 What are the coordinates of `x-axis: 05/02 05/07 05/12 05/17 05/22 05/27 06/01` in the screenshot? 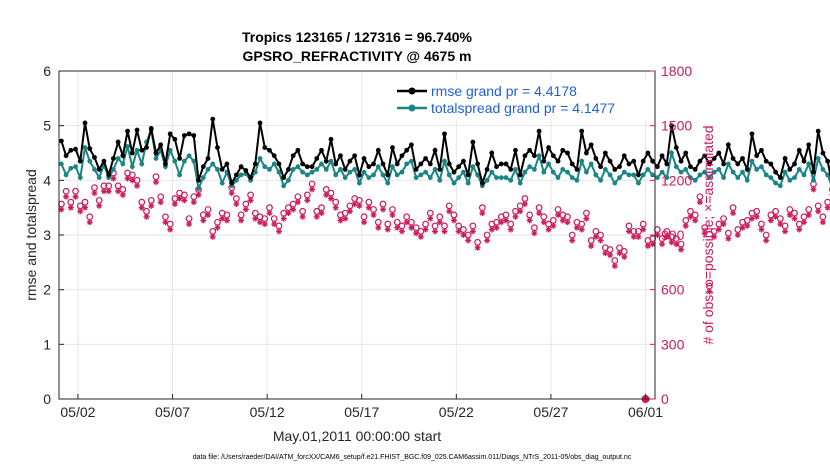 It's located at (361, 407).